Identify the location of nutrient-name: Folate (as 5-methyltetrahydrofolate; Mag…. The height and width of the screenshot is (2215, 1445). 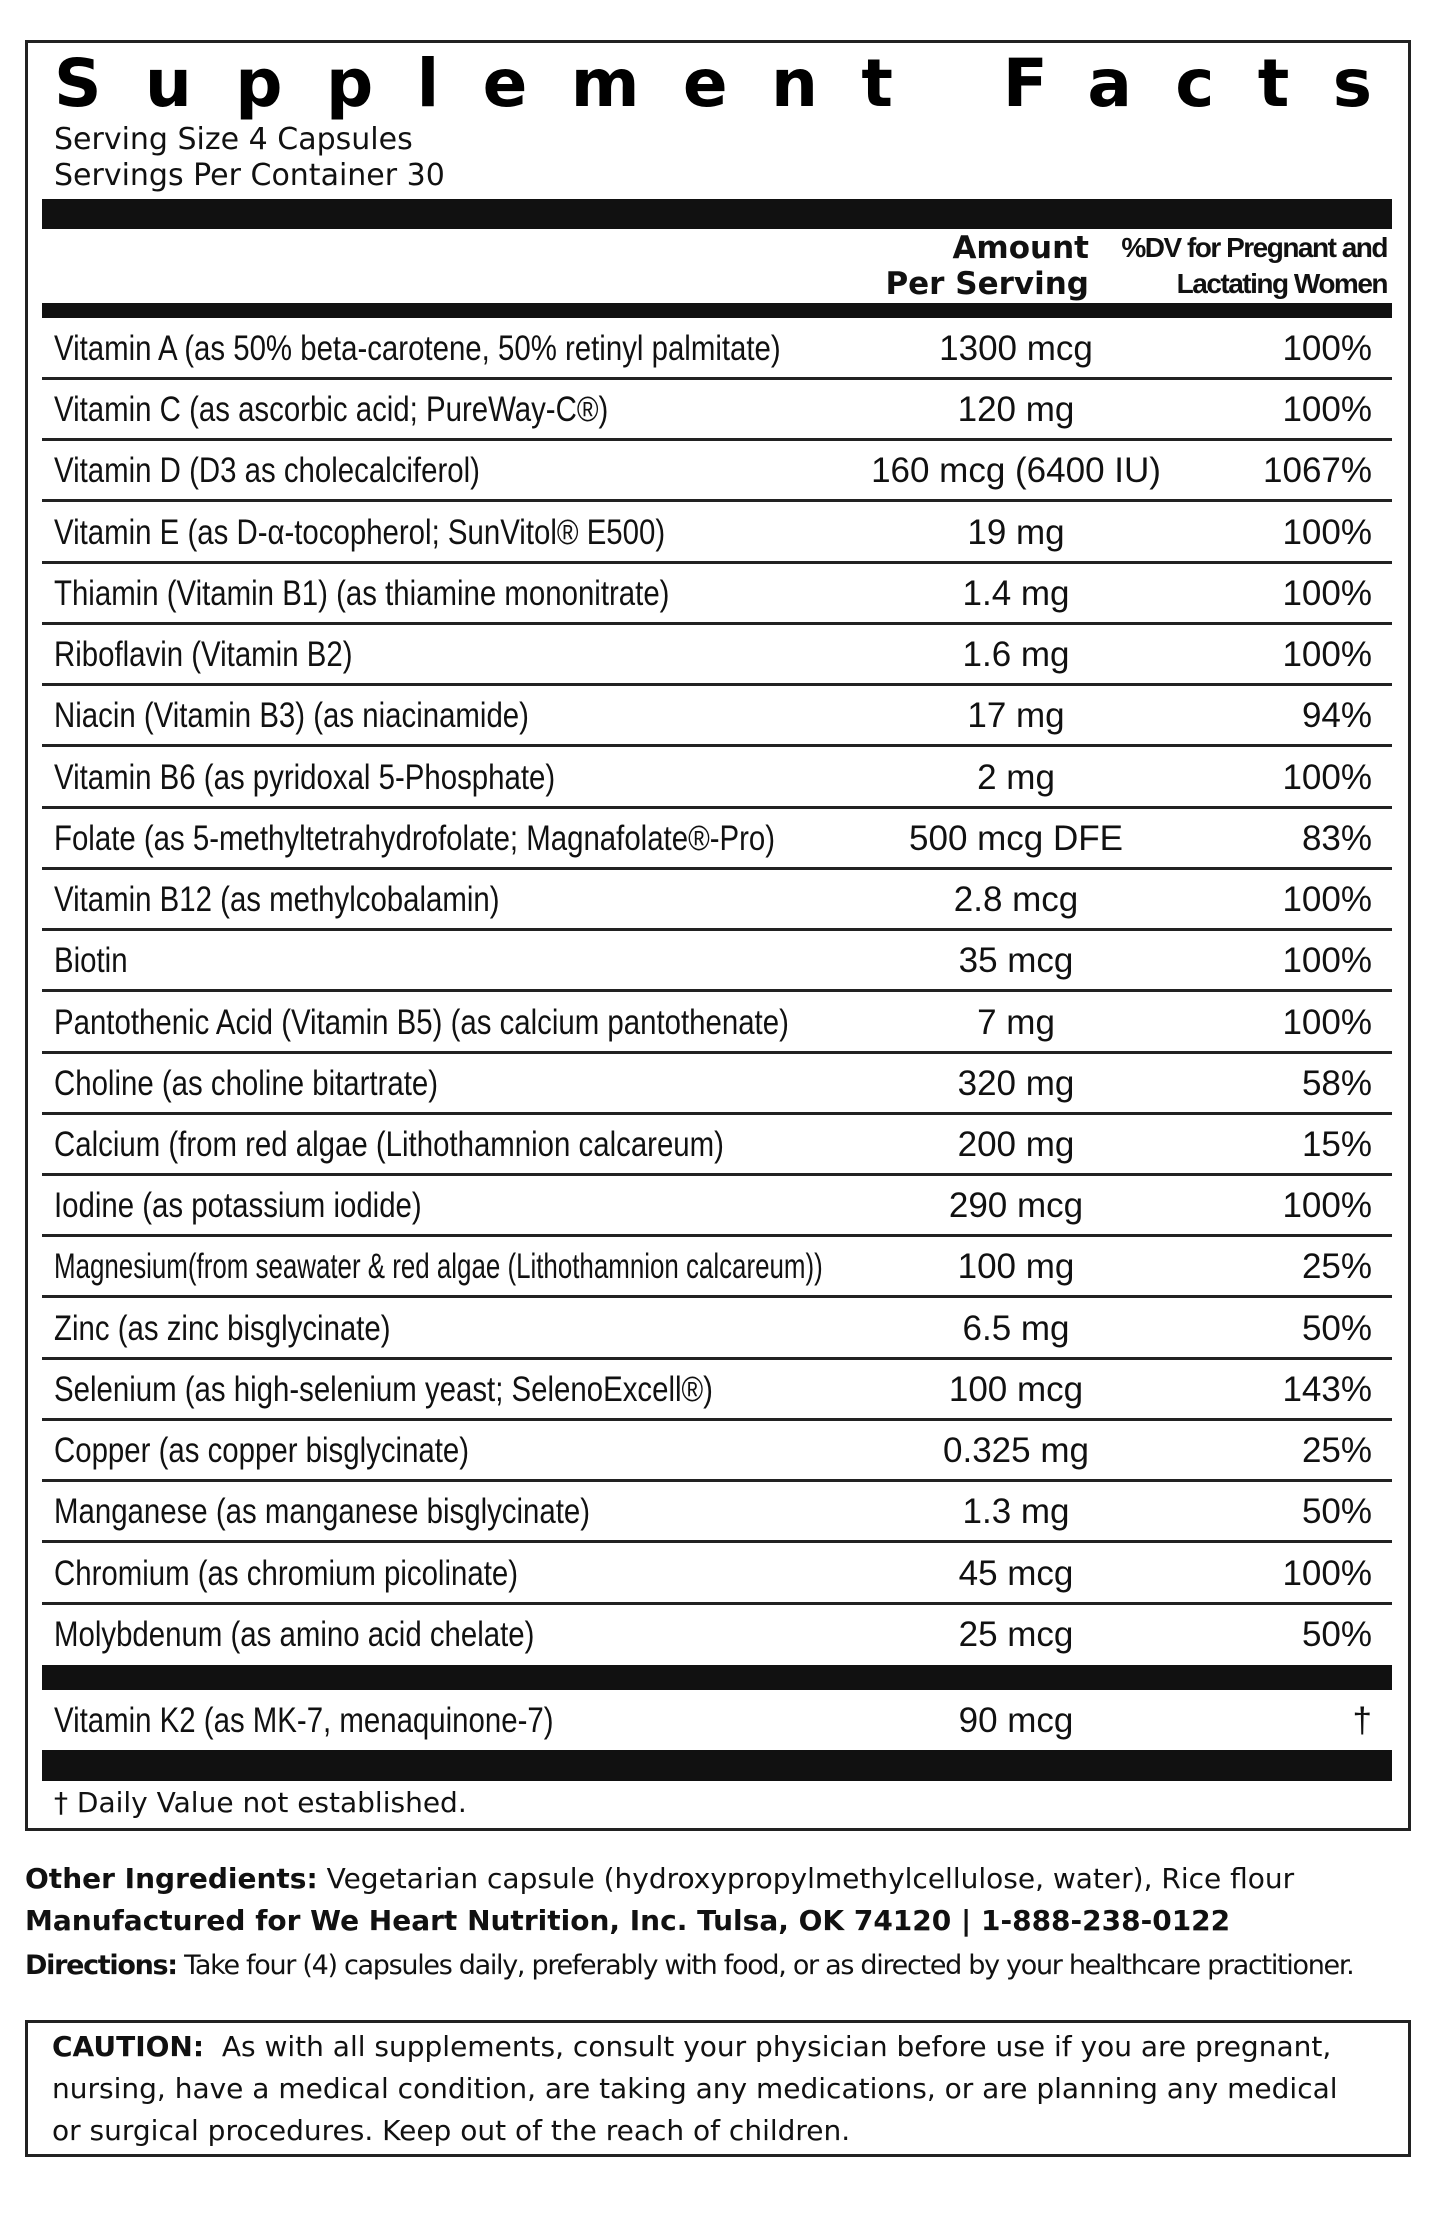
(415, 838).